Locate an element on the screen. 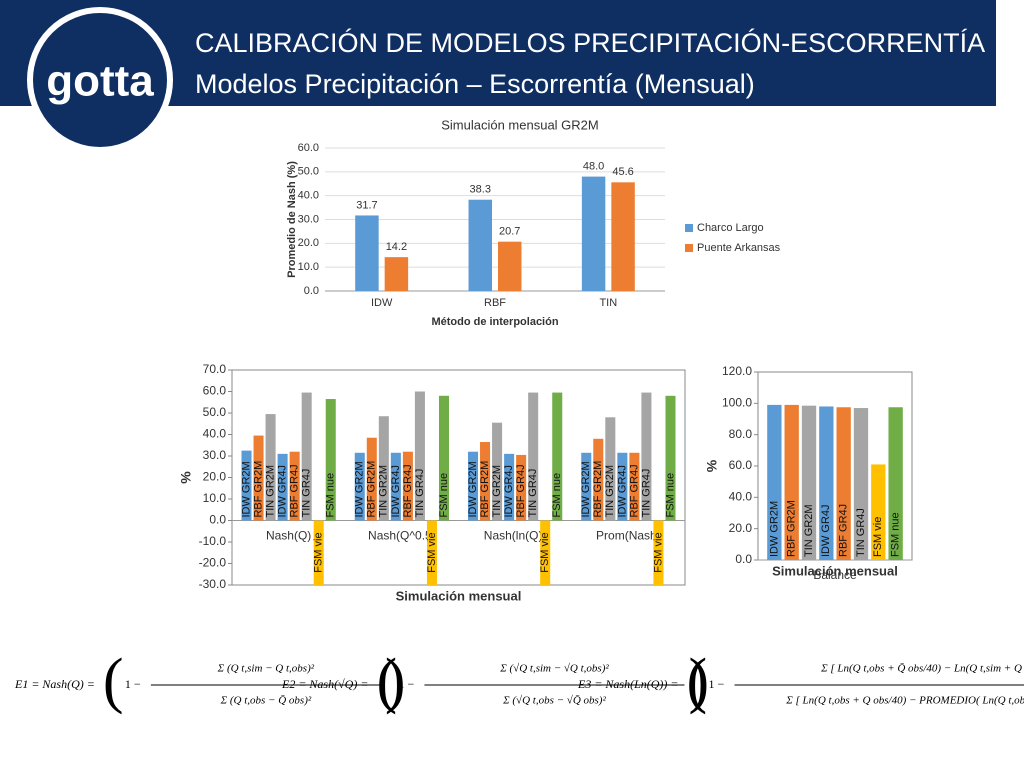 This screenshot has width=1024, height=768. y-tick-label: 80.0 is located at coordinates (741, 434).